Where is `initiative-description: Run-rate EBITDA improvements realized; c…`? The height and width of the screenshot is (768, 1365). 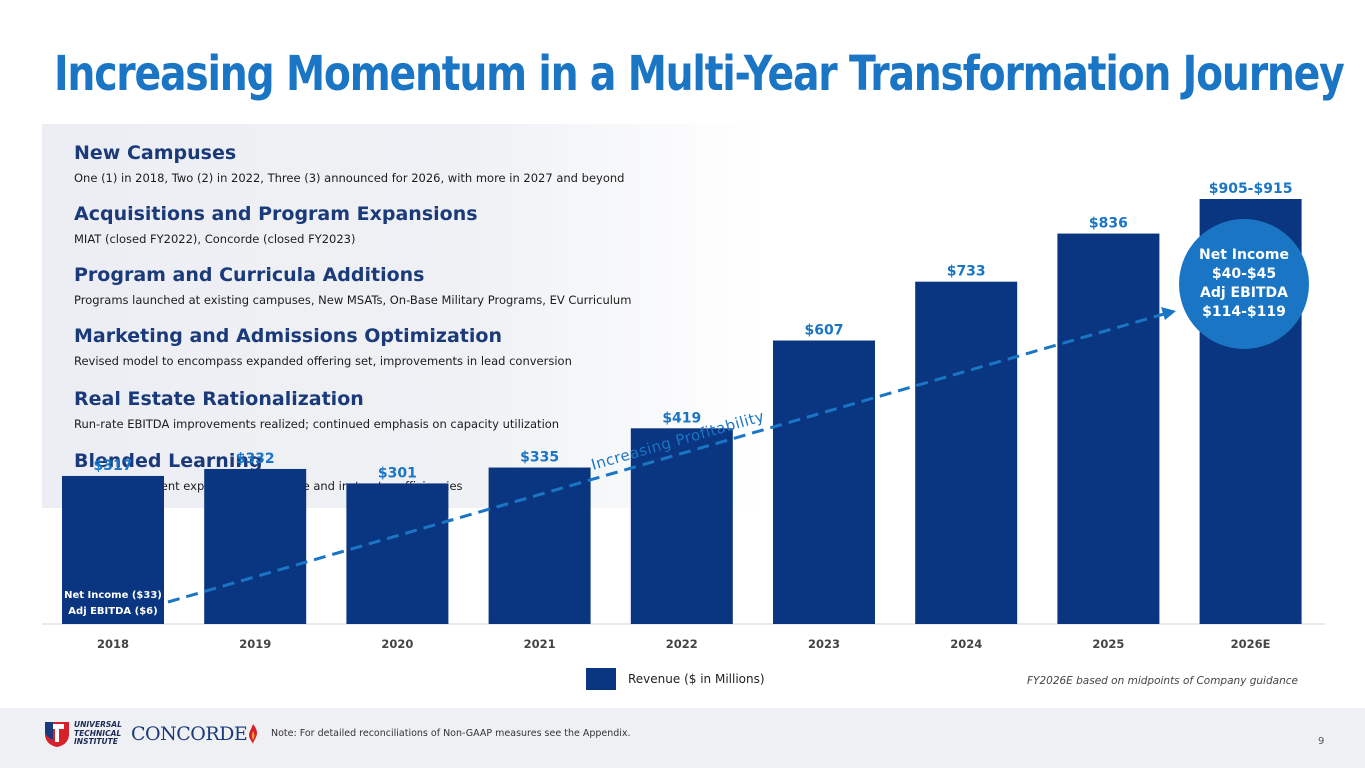
initiative-description: Run-rate EBITDA improvements realized; c… is located at coordinates (317, 424).